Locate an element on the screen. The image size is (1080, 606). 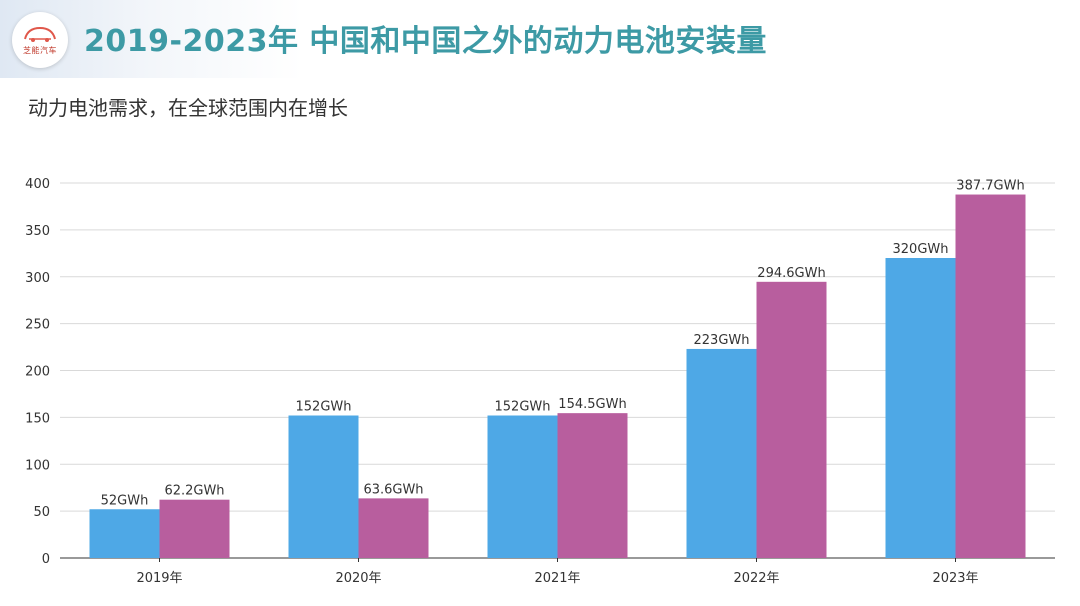
data-label: 294.6GWh is located at coordinates (791, 273).